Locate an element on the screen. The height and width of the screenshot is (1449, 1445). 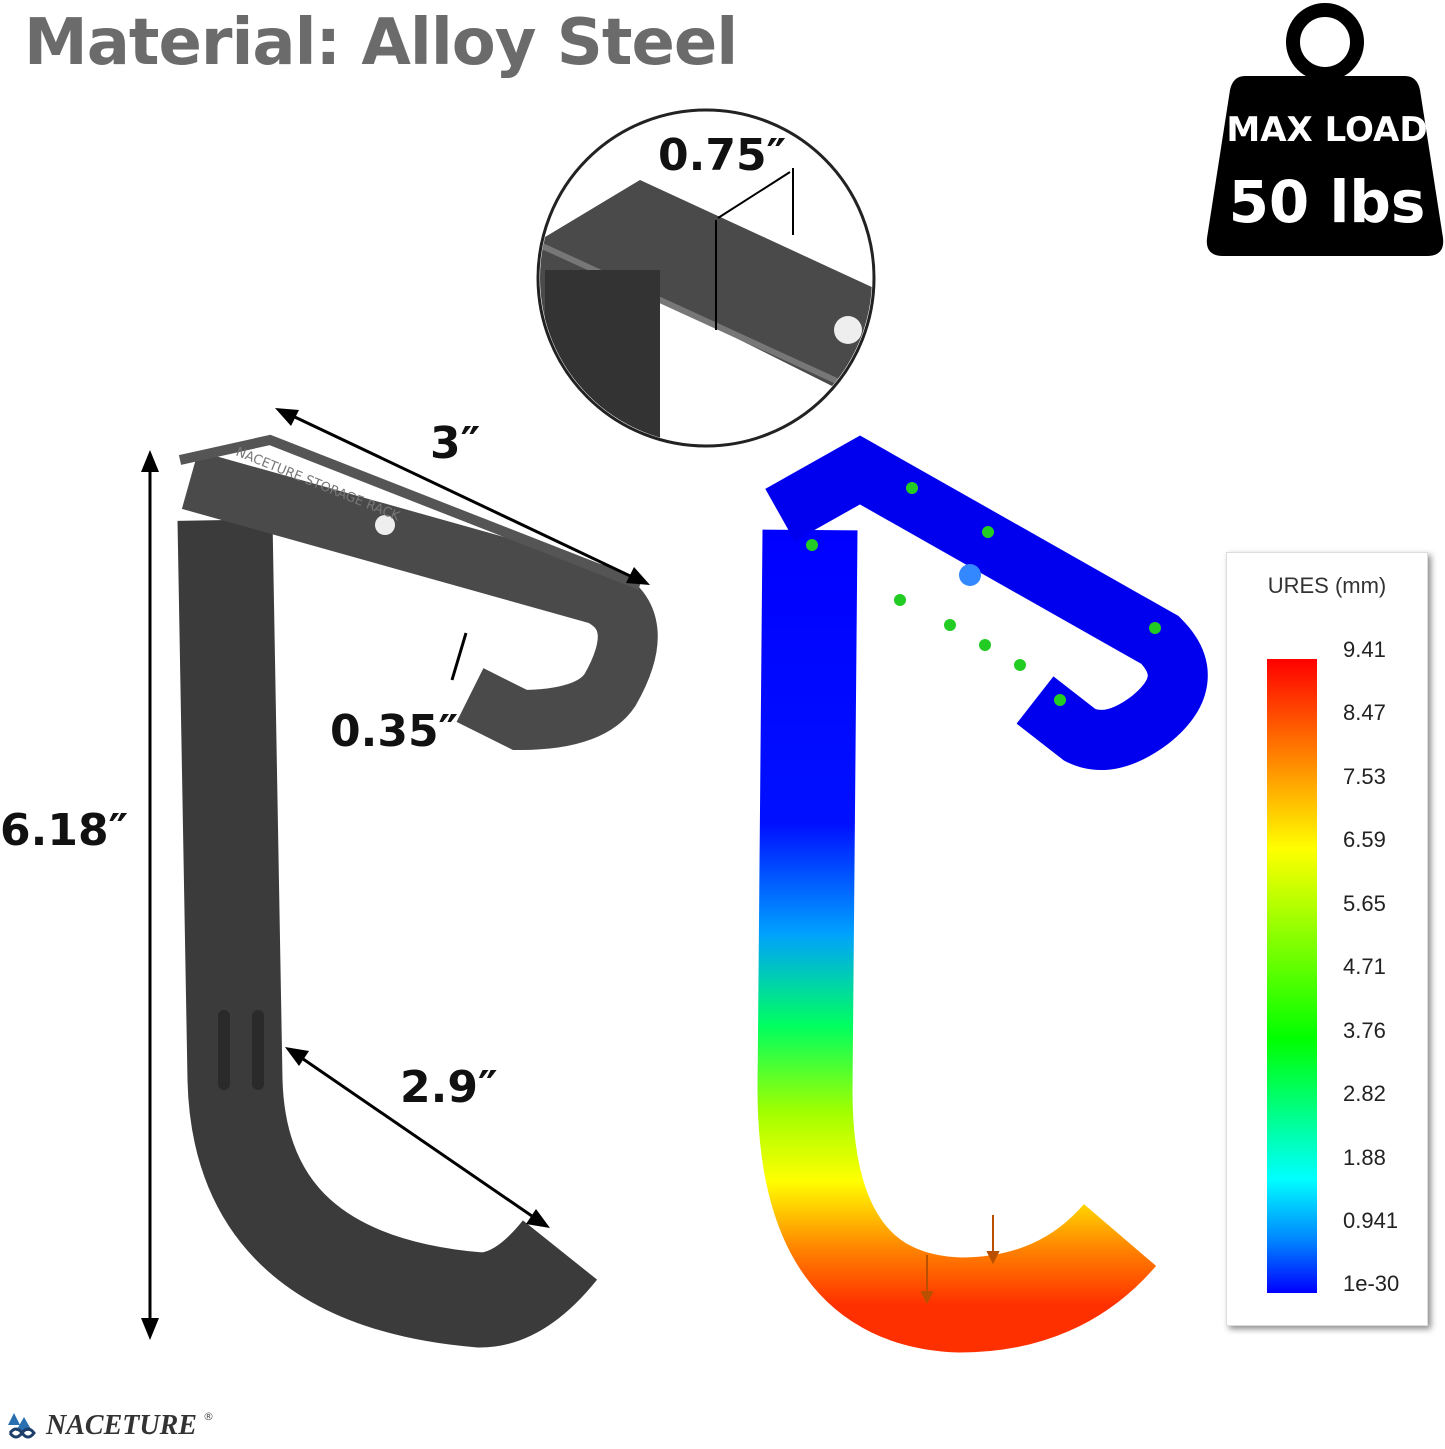
legend-tick: 6.59 is located at coordinates (1364, 839).